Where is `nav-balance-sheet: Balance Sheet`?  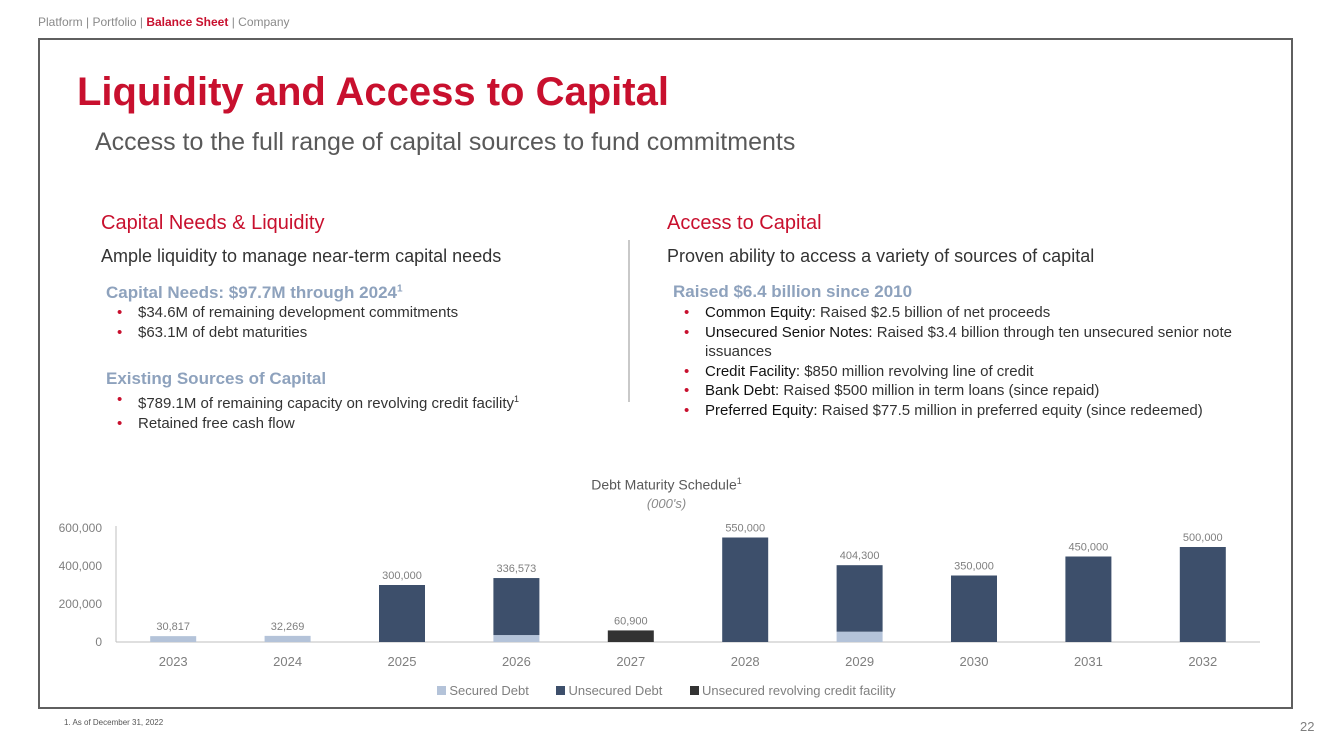
nav-balance-sheet: Balance Sheet is located at coordinates (187, 22).